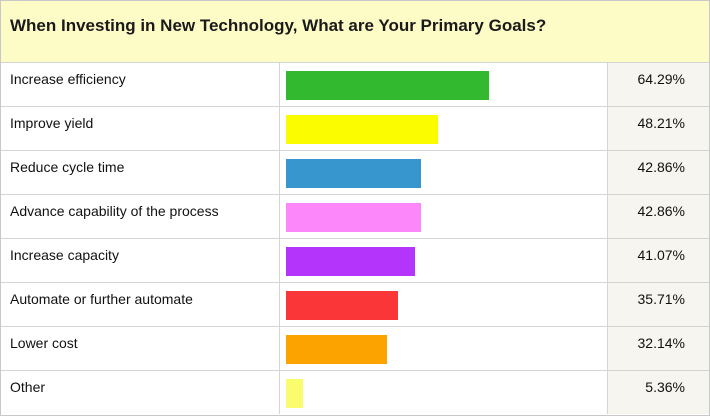  What do you see at coordinates (661, 123) in the screenshot?
I see `value-label: 48.21%` at bounding box center [661, 123].